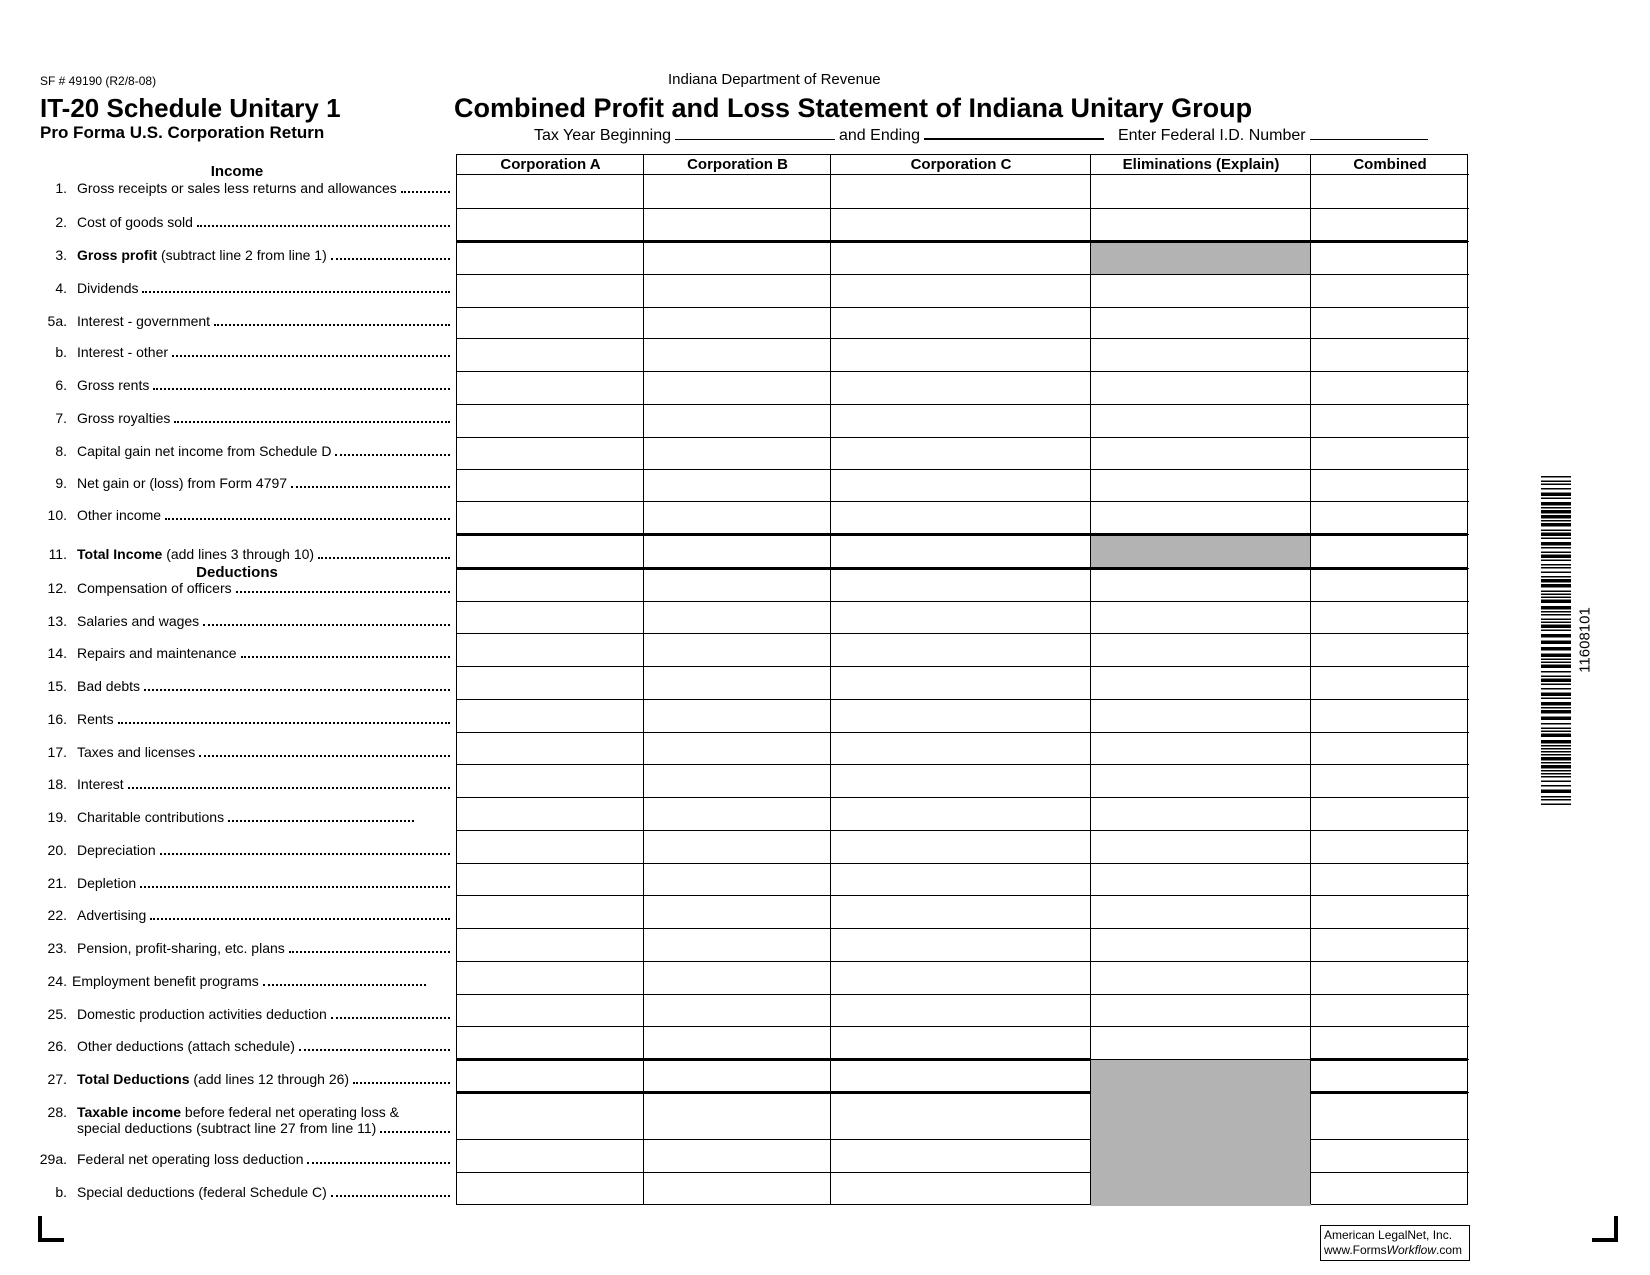 Image resolution: width=1650 pixels, height=1275 pixels. I want to click on tax-year-beginning-field, so click(755, 132).